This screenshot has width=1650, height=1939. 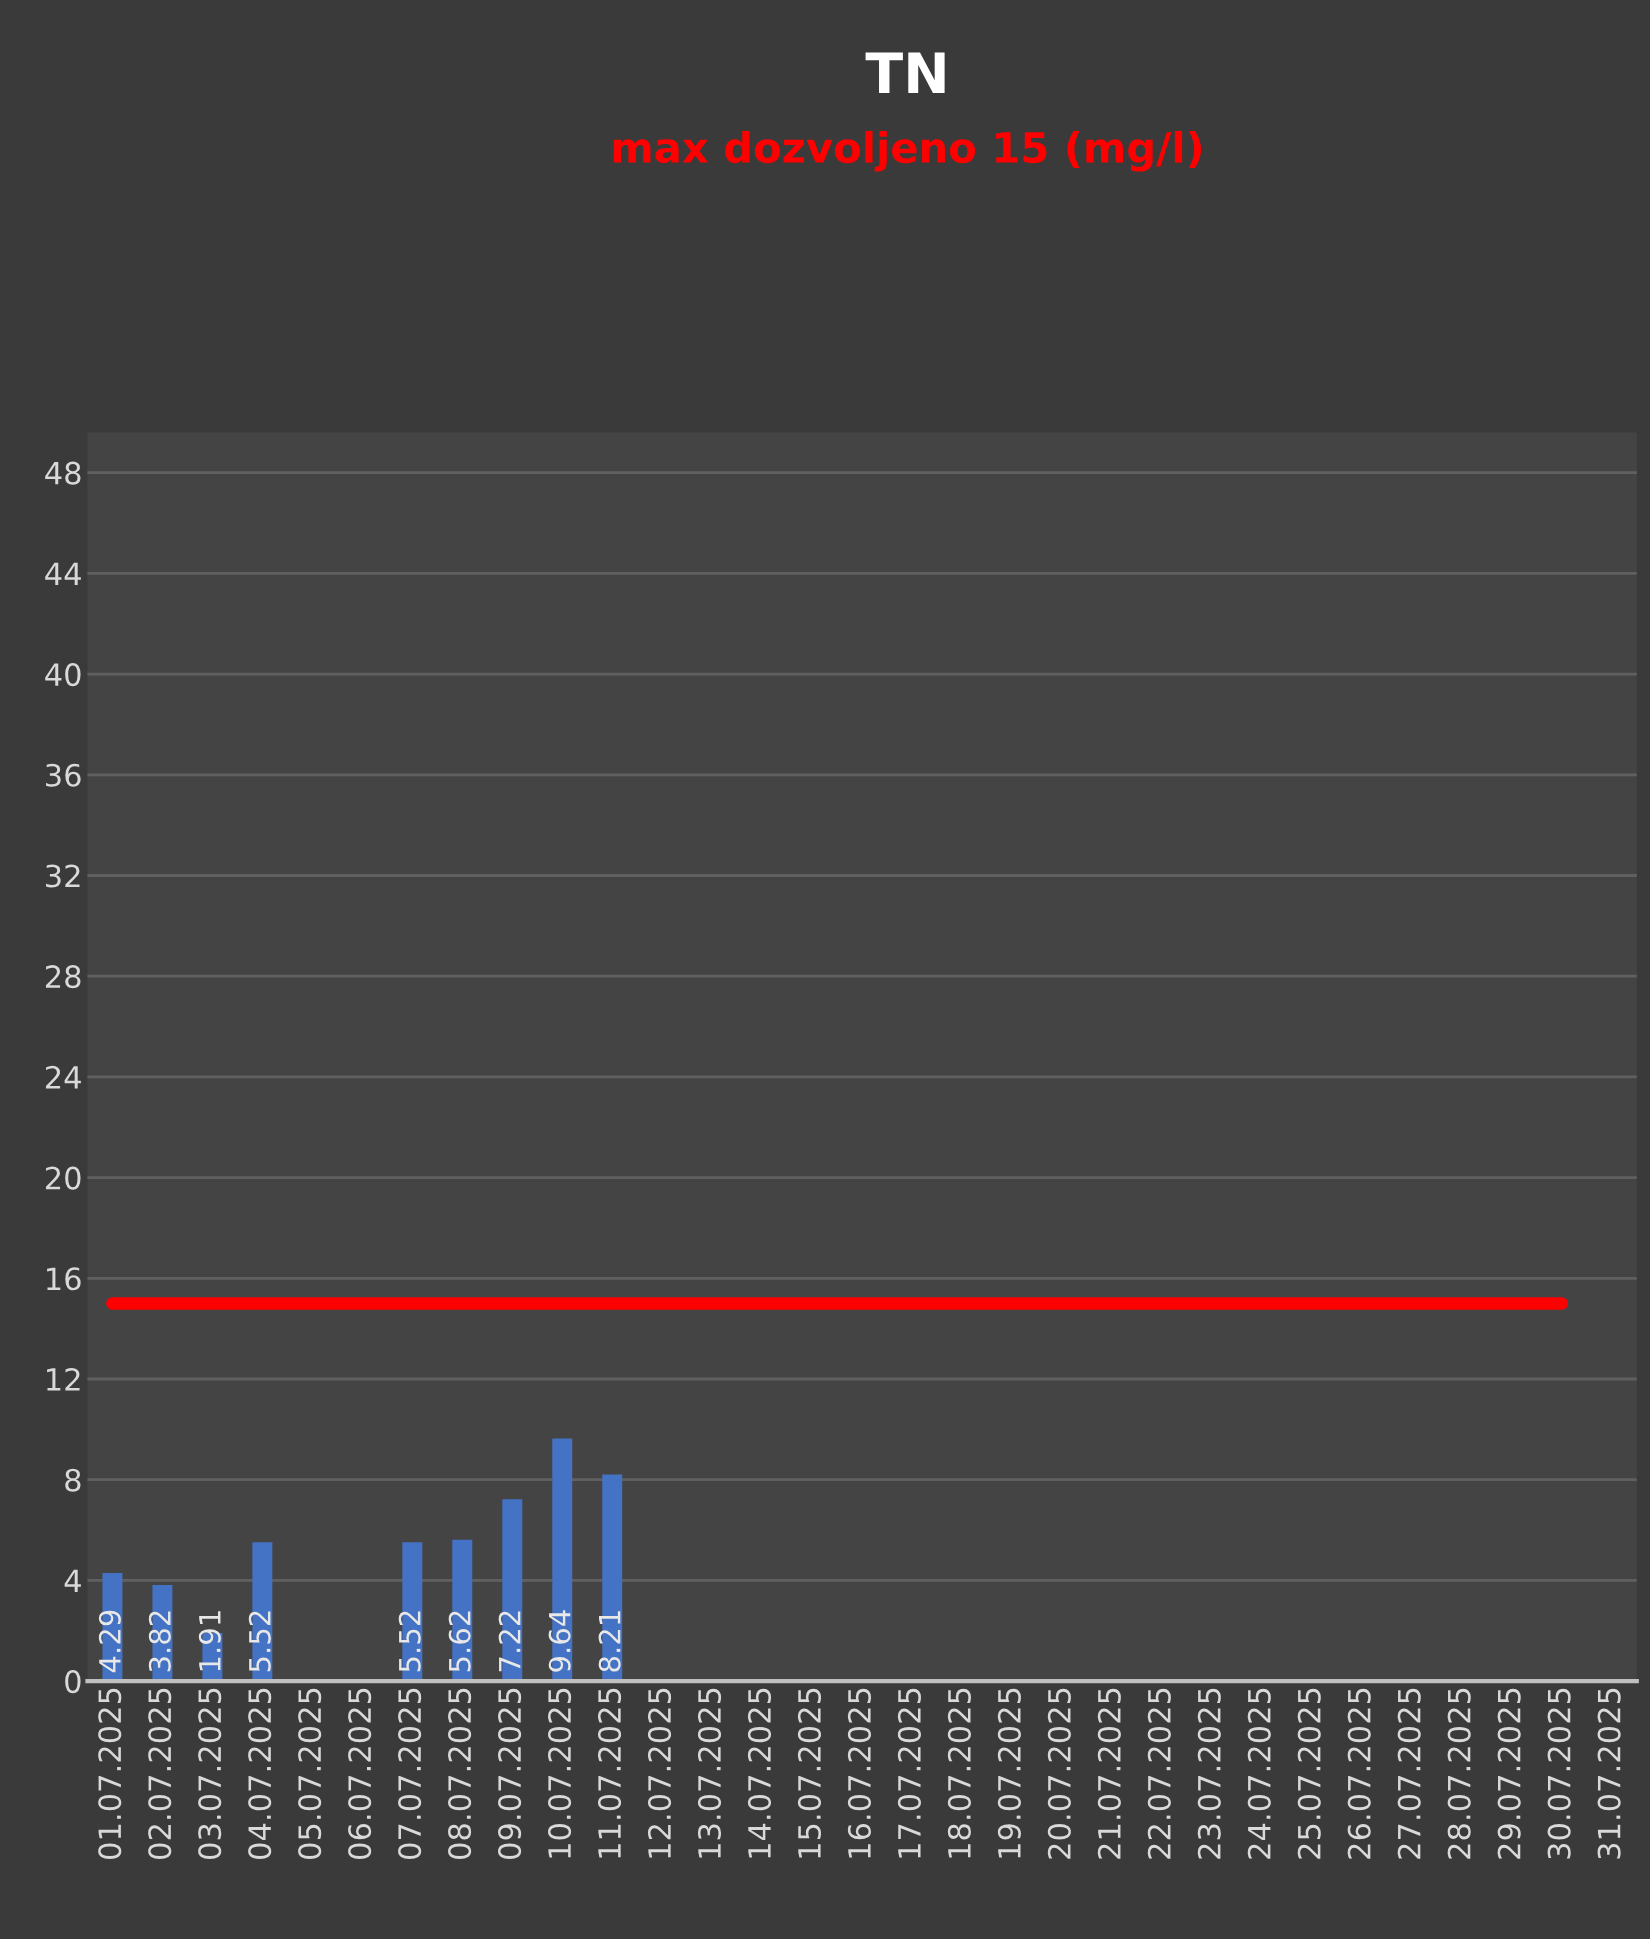 What do you see at coordinates (560, 1773) in the screenshot?
I see `x-tick-label: 10.07.2025` at bounding box center [560, 1773].